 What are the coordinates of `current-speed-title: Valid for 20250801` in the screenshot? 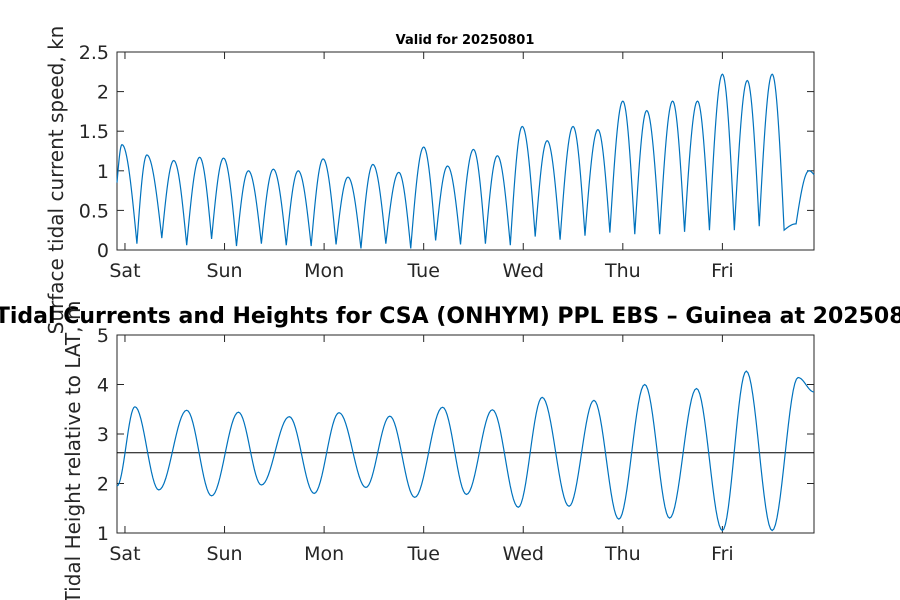 It's located at (465, 40).